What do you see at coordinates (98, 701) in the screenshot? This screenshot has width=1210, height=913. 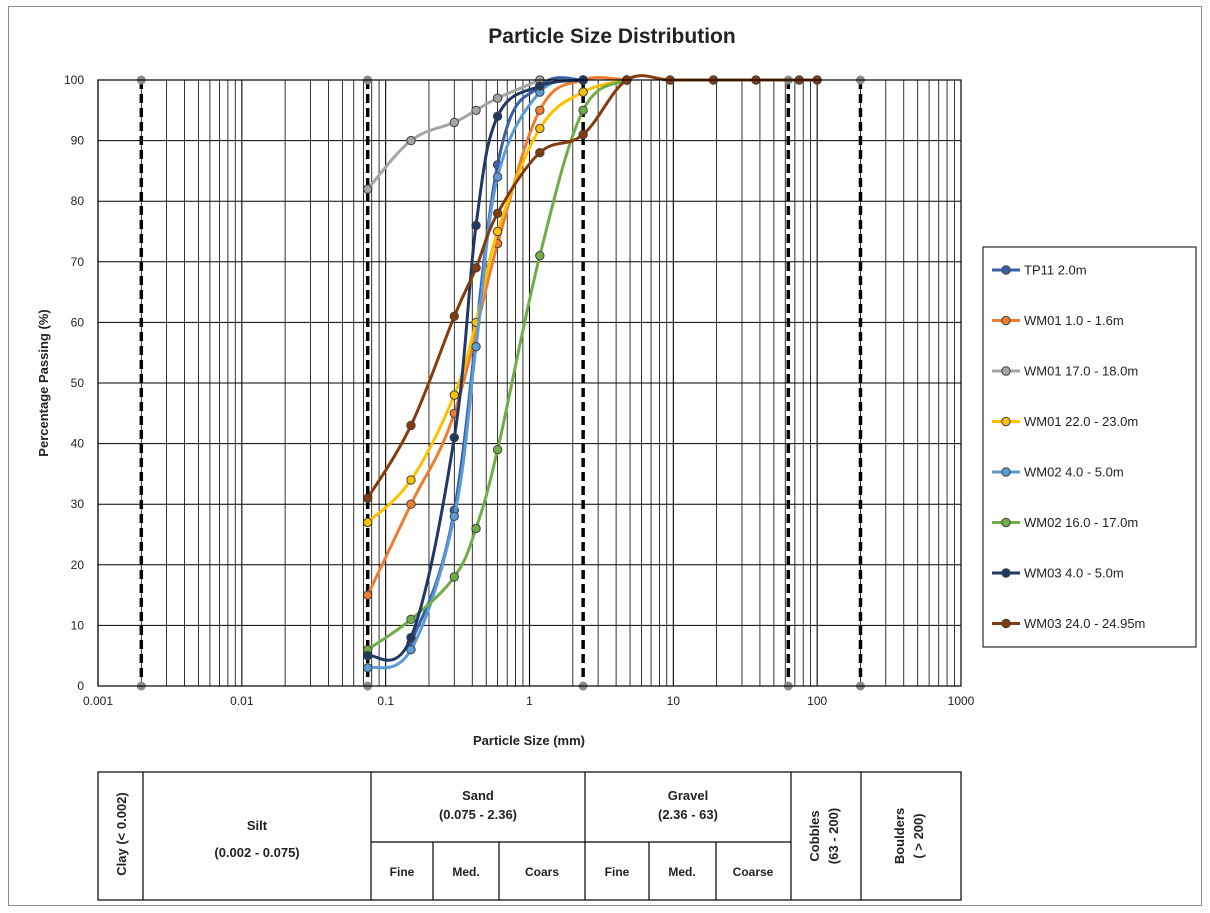 I see `x-tick-label: 0.001` at bounding box center [98, 701].